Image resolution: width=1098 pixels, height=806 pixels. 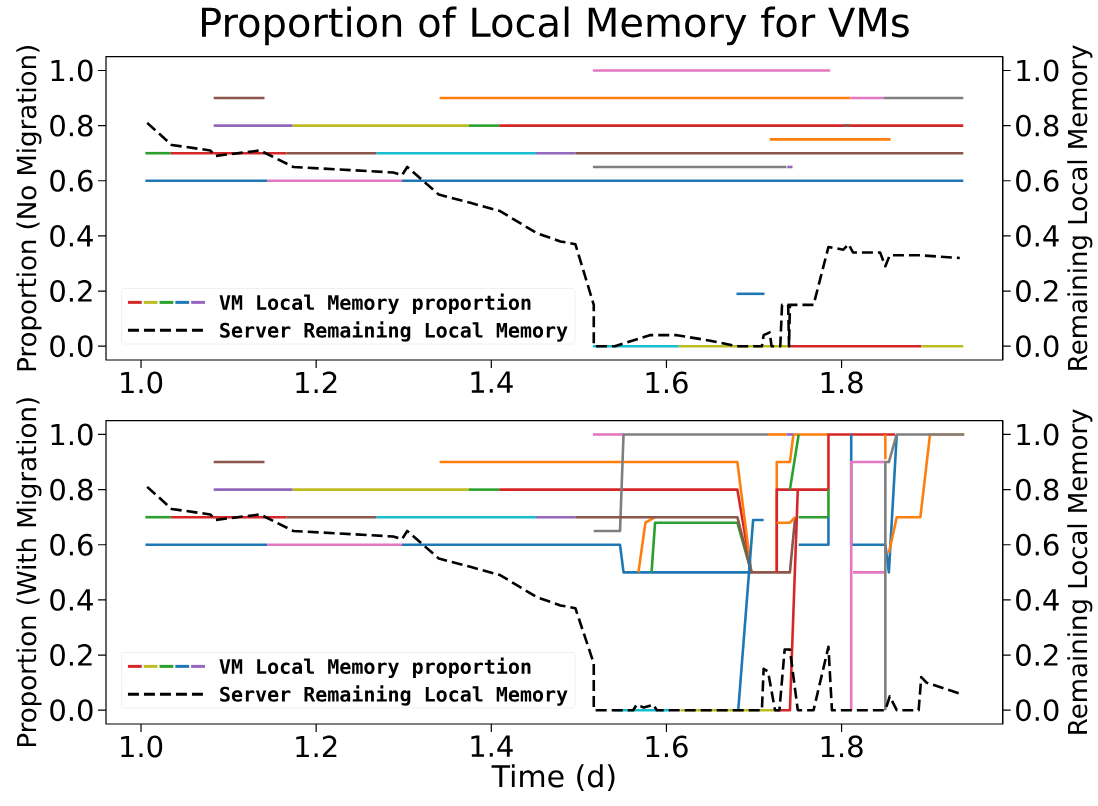 I want to click on y-axis-title: Proportion (With Migration), so click(x=29, y=572).